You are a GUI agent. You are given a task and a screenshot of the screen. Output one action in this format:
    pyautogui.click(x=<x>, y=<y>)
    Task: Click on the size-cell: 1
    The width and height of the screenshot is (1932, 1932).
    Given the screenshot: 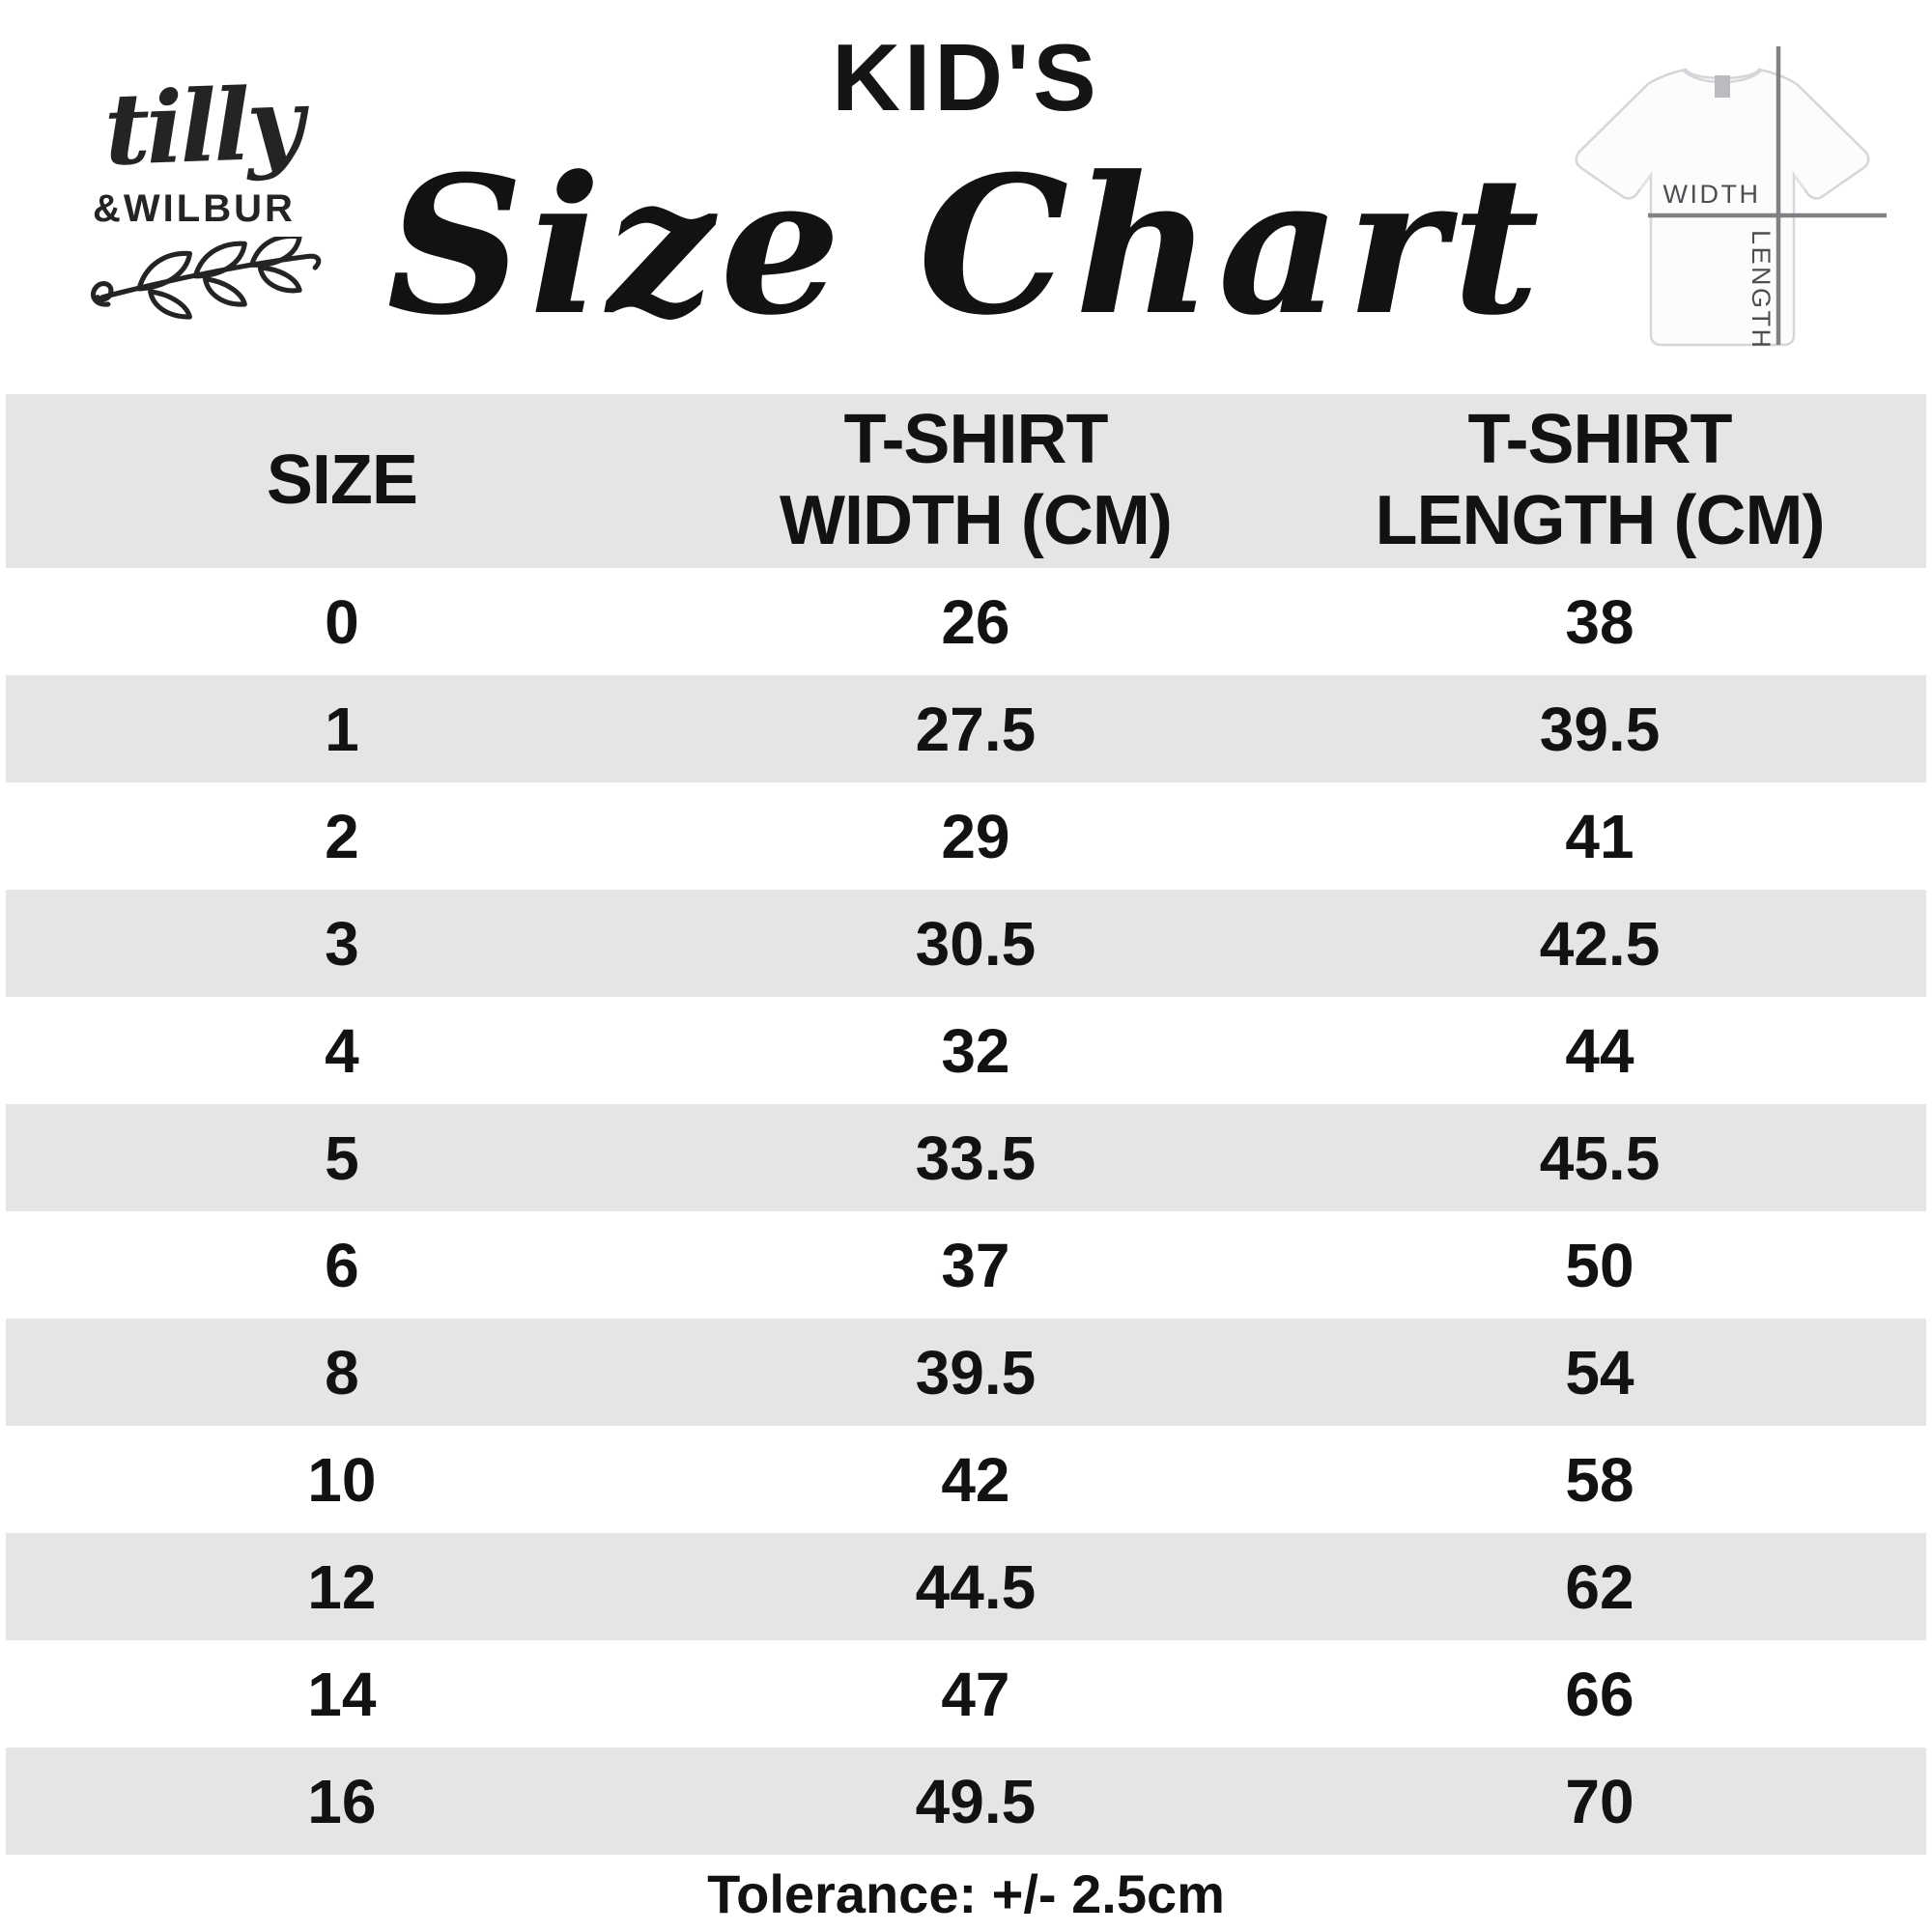 What is the action you would take?
    pyautogui.click(x=342, y=729)
    